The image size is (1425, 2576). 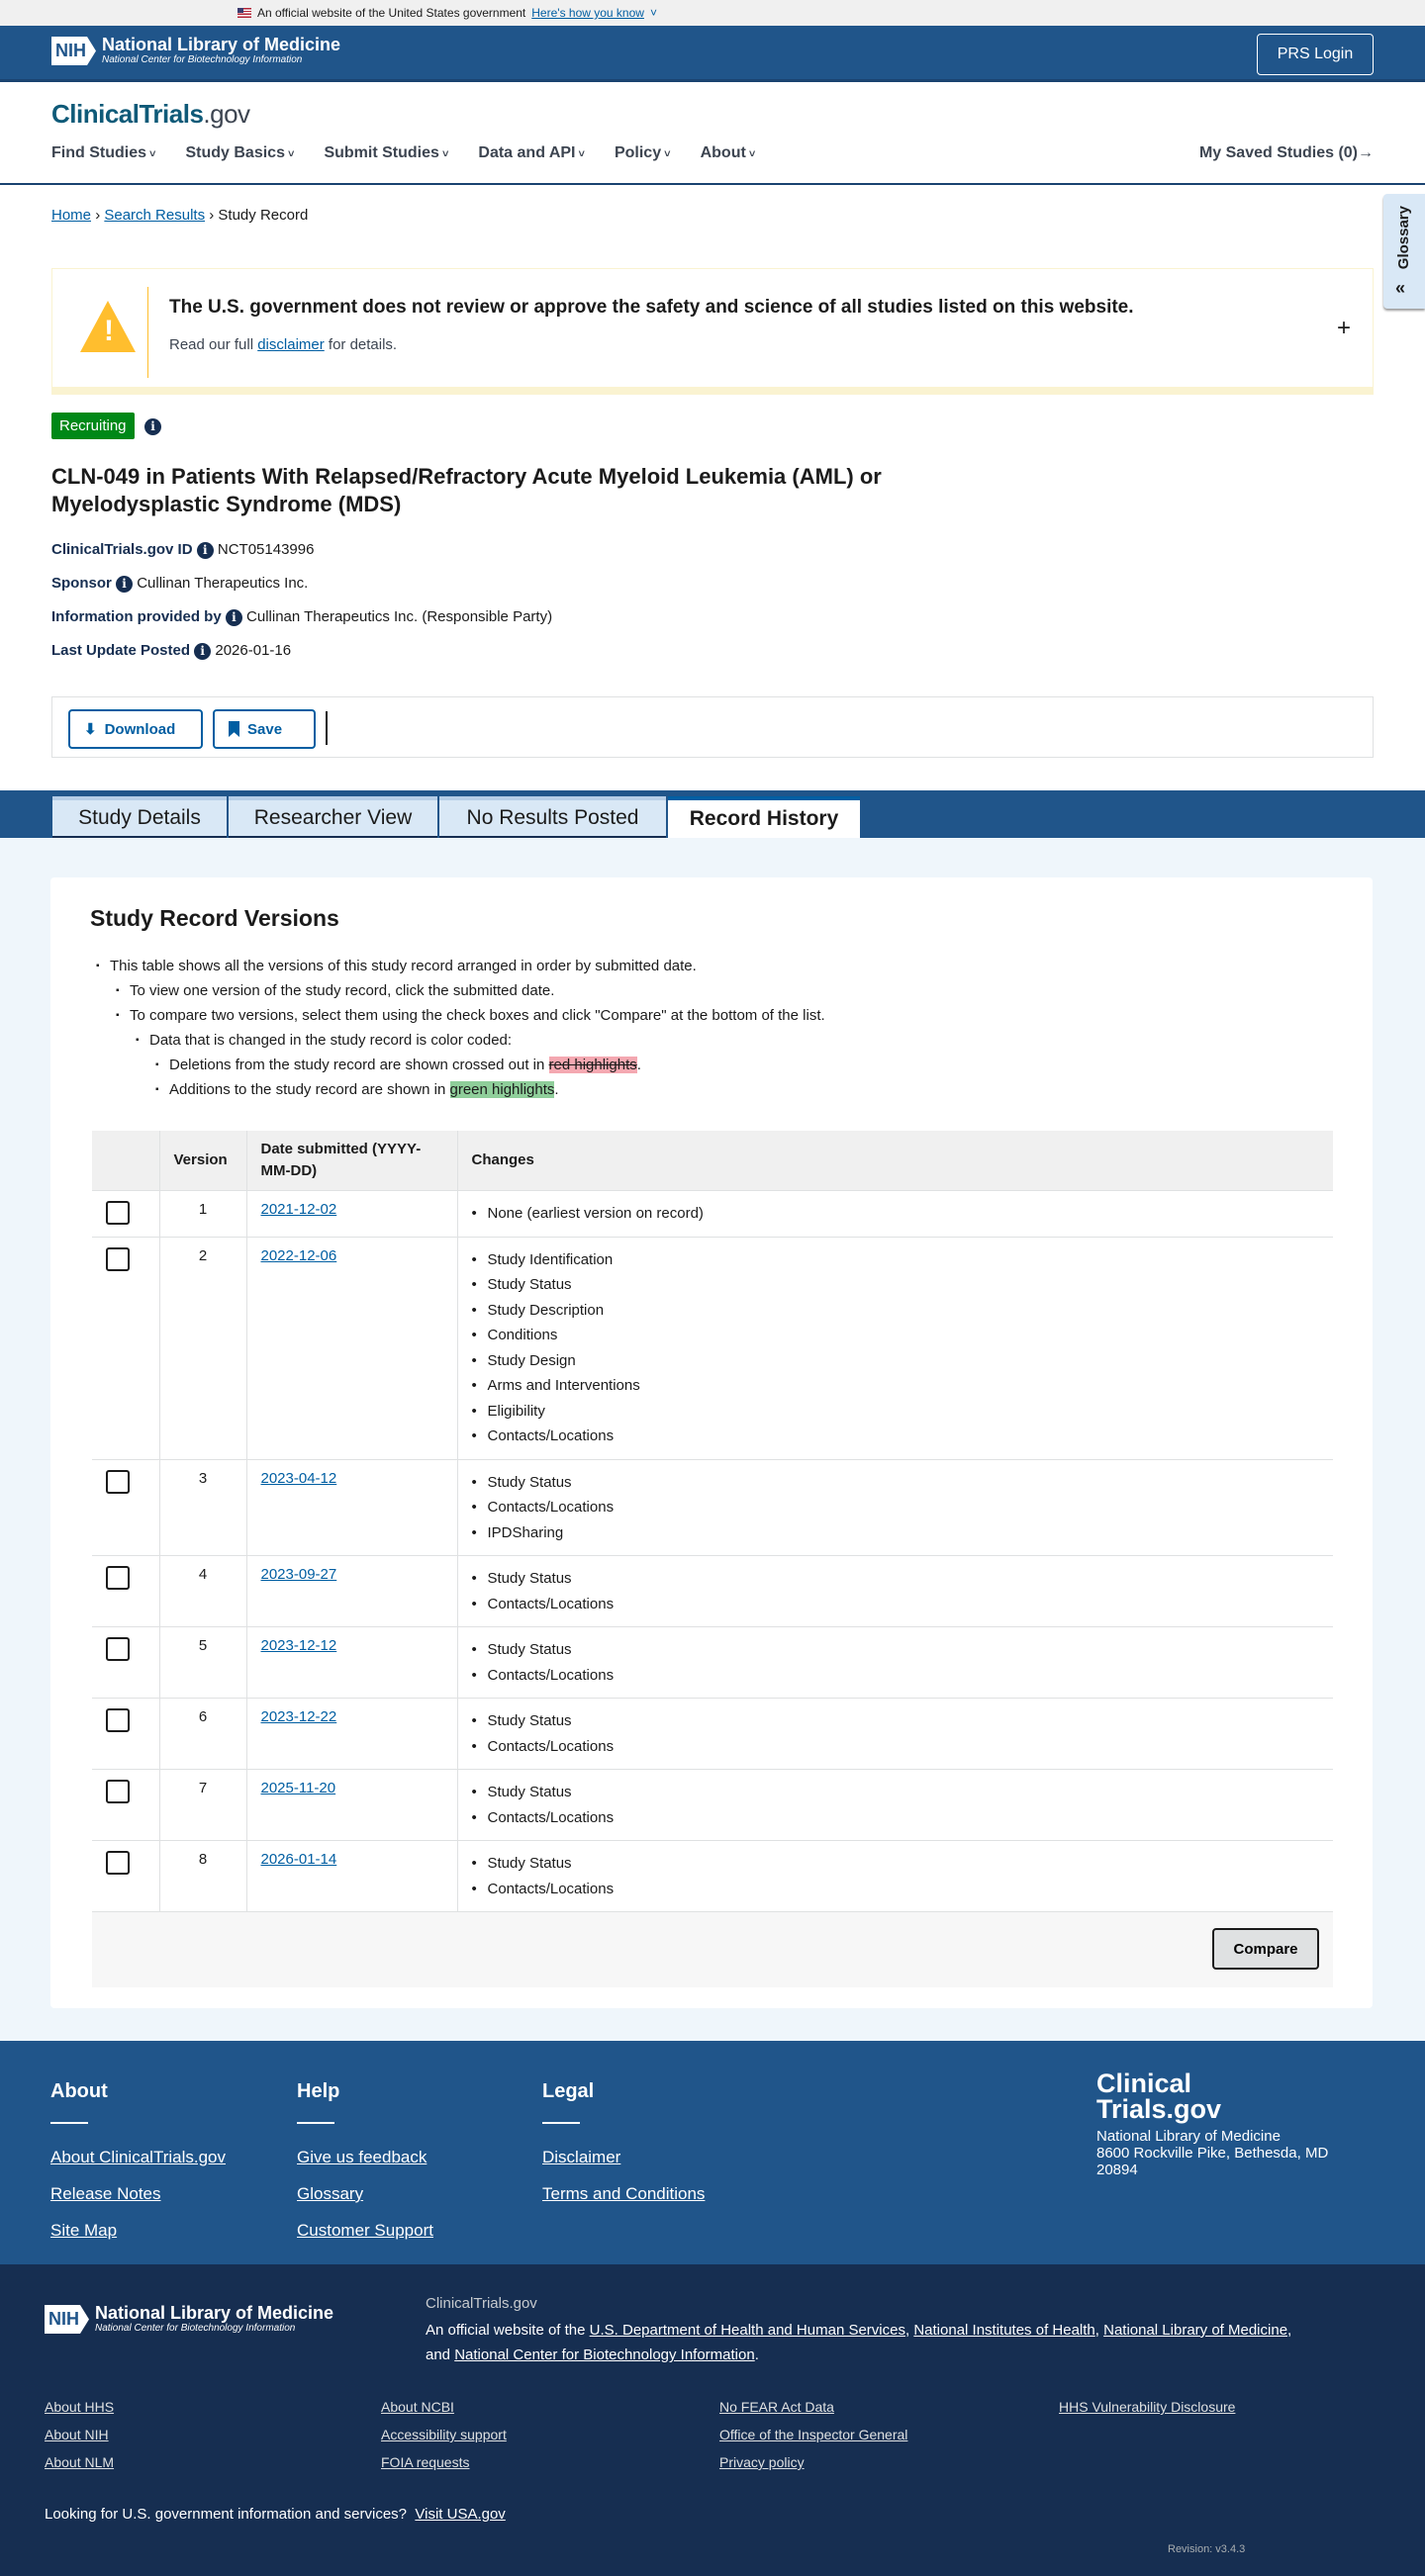 What do you see at coordinates (71, 216) in the screenshot?
I see `breadcrumb-home: Home` at bounding box center [71, 216].